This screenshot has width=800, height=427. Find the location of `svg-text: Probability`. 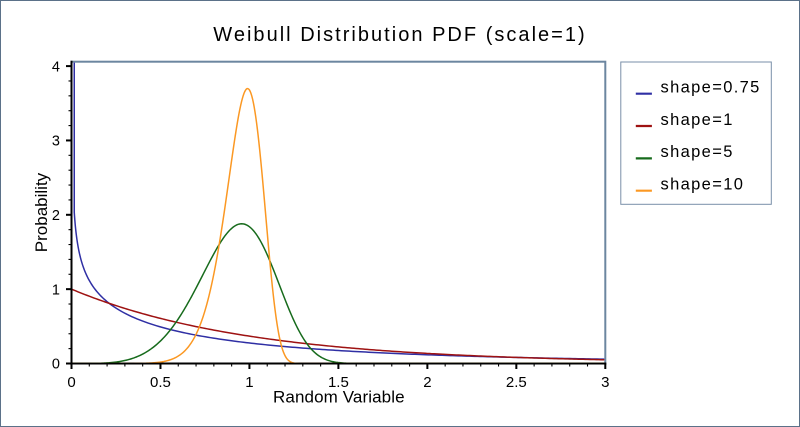

svg-text: Probability is located at coordinates (41, 212).